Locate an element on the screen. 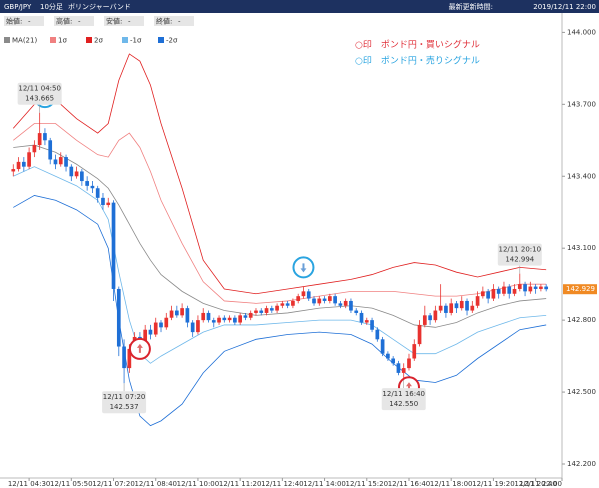 This screenshot has height=488, width=599. x-tick-label: 12/11 15:20 is located at coordinates (366, 484).